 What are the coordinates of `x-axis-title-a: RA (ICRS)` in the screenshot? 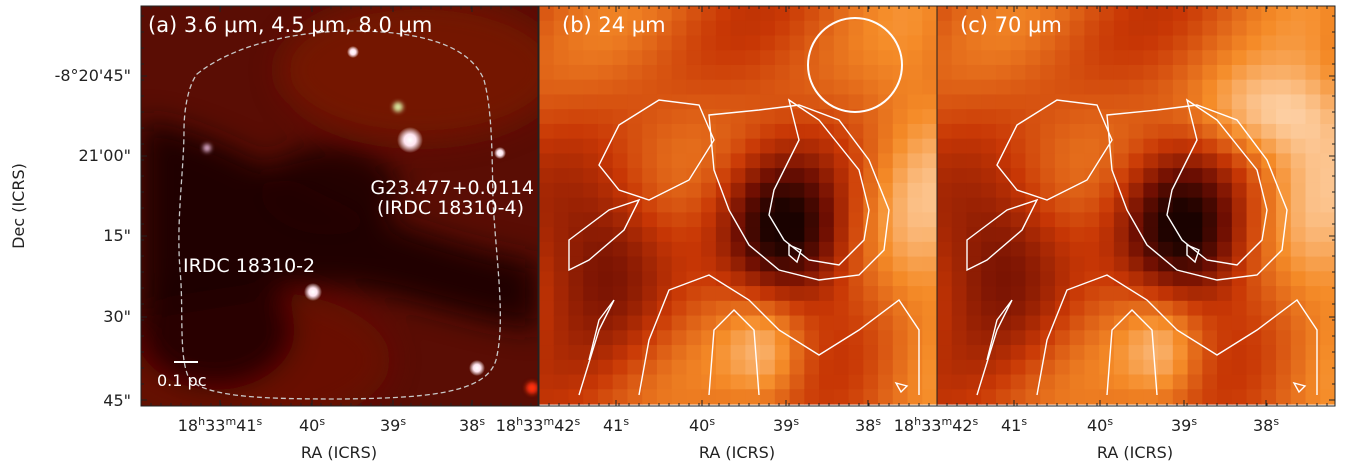 It's located at (339, 452).